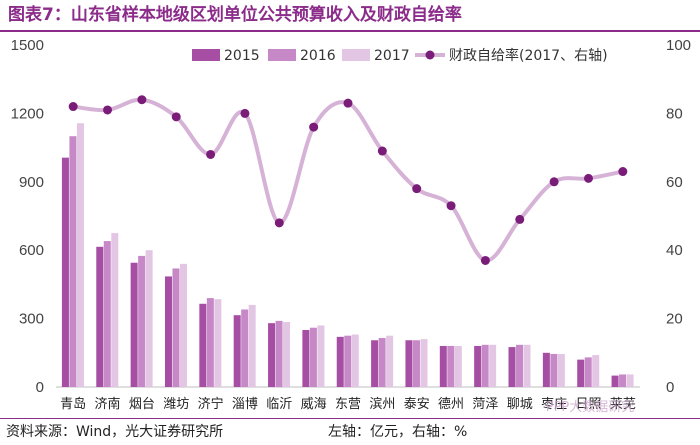 This screenshot has width=700, height=445. Describe the element at coordinates (115, 432) in the screenshot. I see `source-label: 资料来源：Wind，光大证券研究所` at that location.